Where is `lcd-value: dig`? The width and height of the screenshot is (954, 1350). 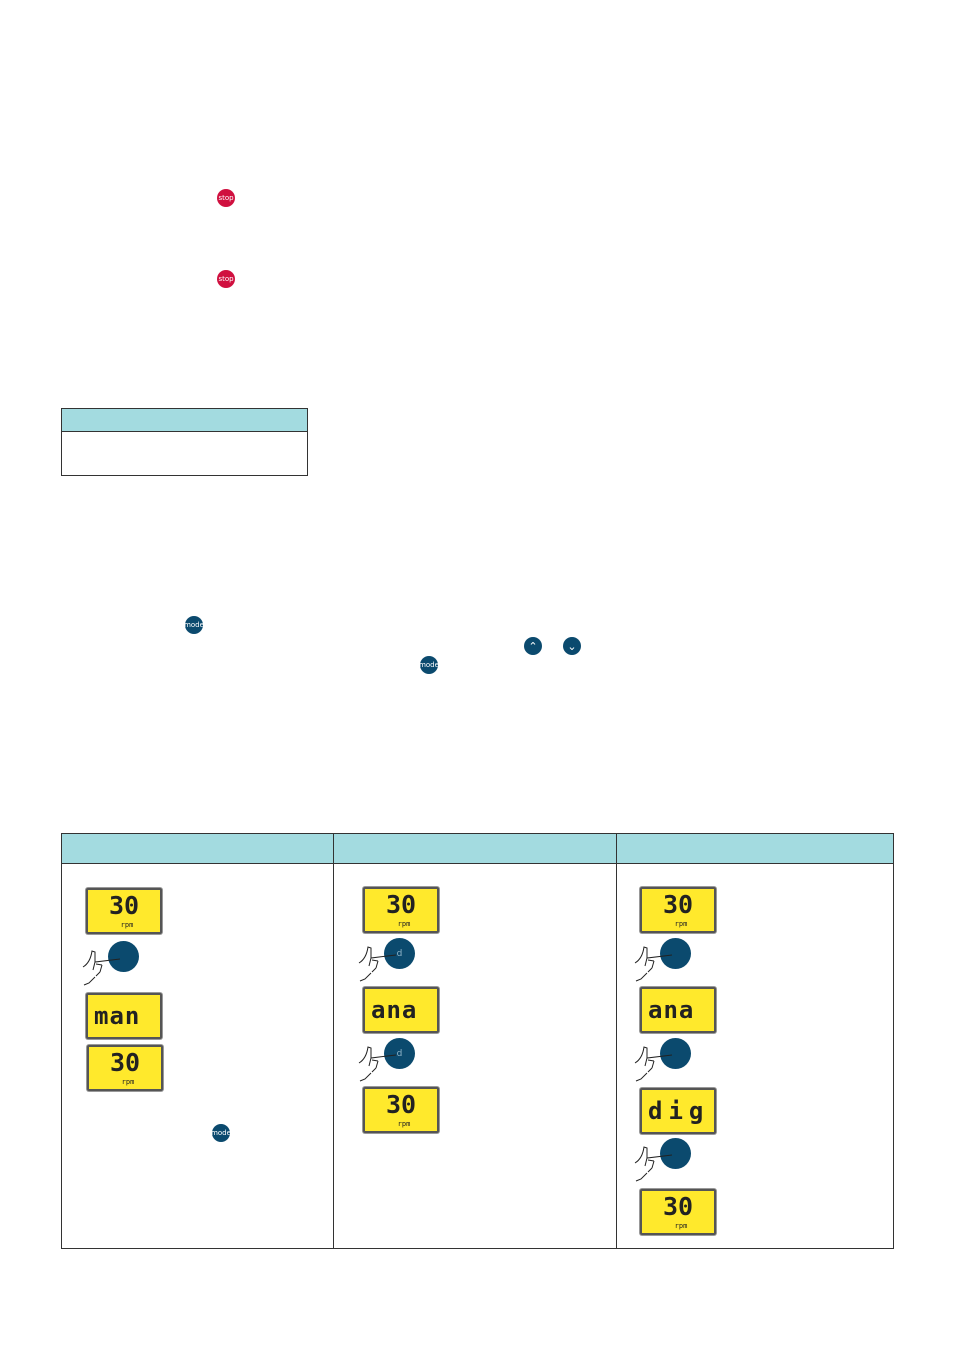
lcd-value: dig is located at coordinates (679, 1111).